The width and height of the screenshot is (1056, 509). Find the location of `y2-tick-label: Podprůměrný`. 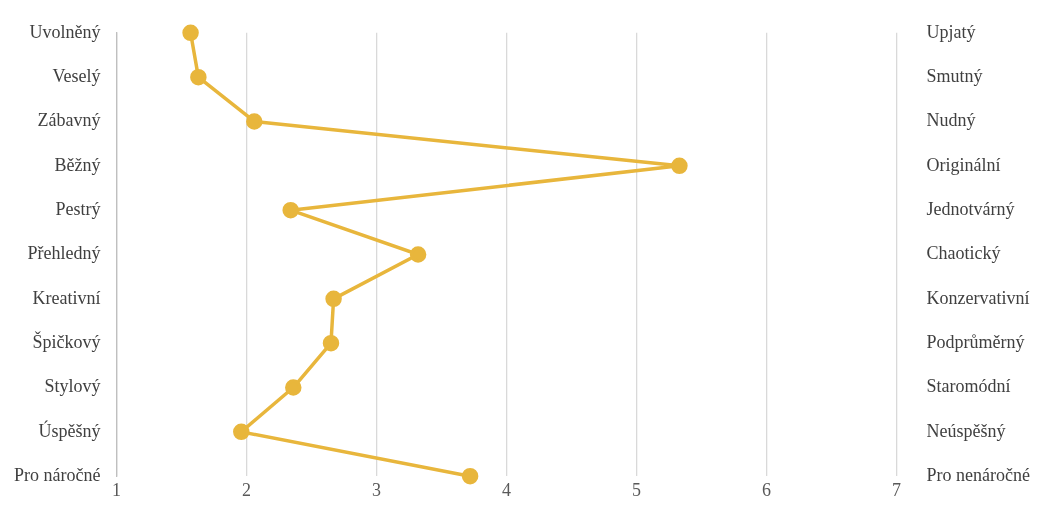

y2-tick-label: Podprůměrný is located at coordinates (975, 341).